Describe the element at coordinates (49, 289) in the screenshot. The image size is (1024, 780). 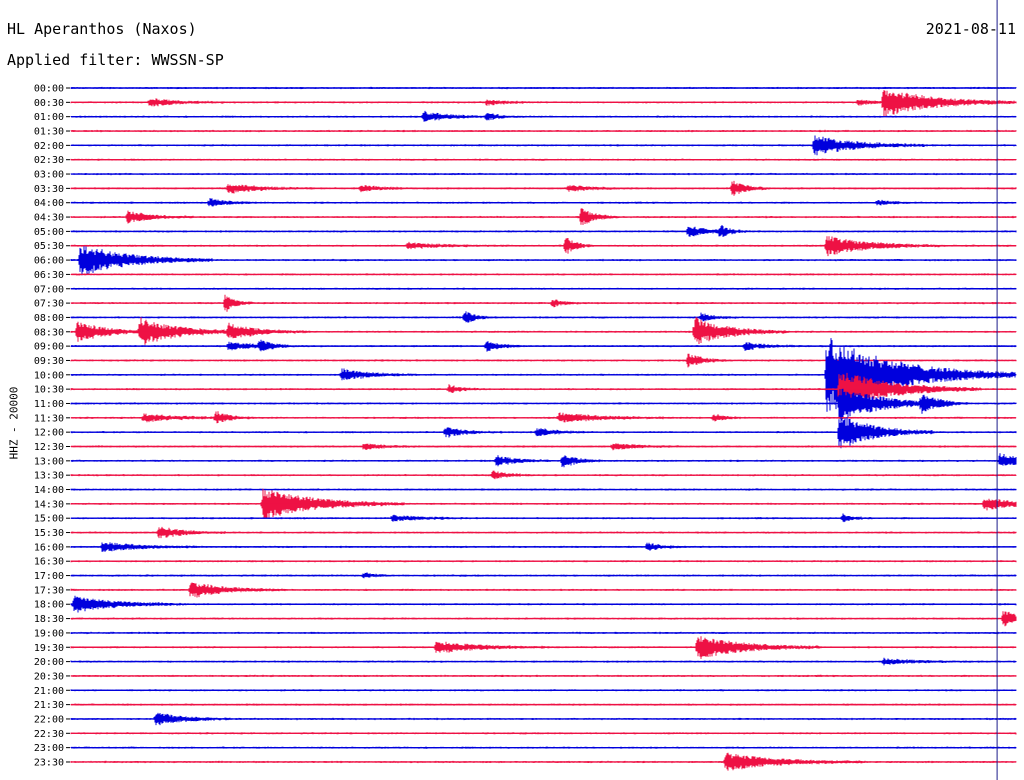
I see `row-time-label: 07:00` at that location.